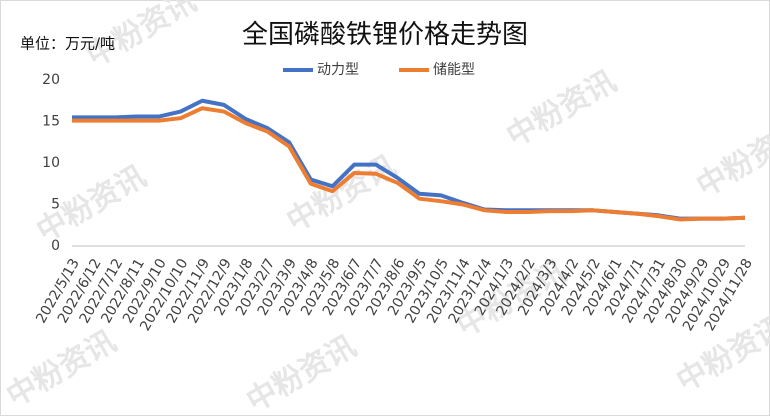 This screenshot has width=770, height=416. I want to click on y-tick-label: 5, so click(55, 205).